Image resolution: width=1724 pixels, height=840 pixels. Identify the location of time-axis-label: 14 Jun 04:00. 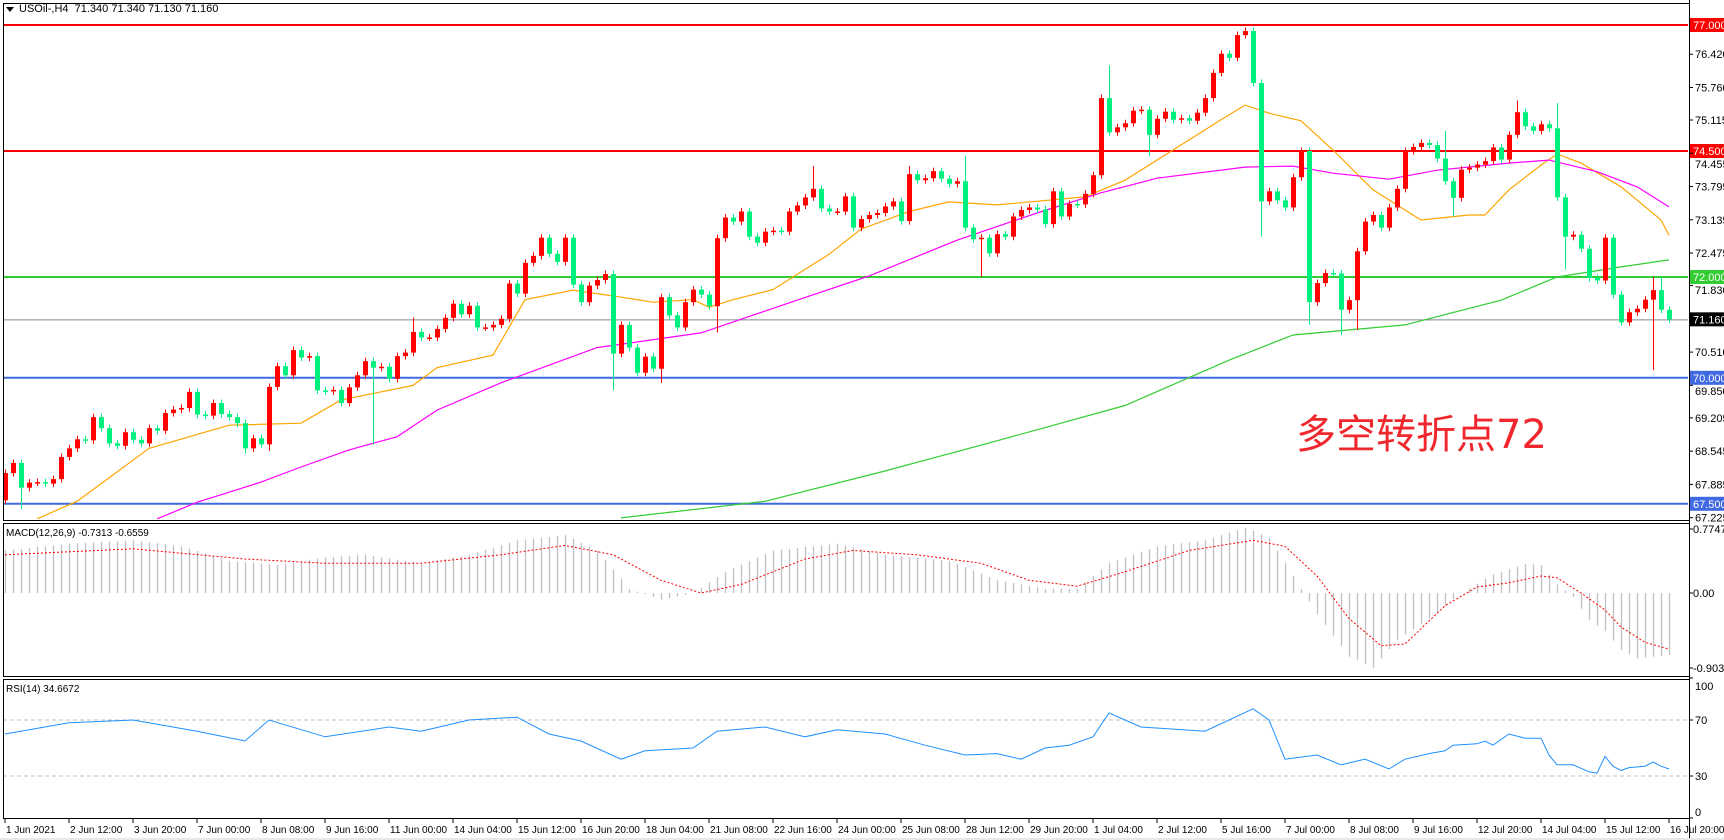
(483, 830).